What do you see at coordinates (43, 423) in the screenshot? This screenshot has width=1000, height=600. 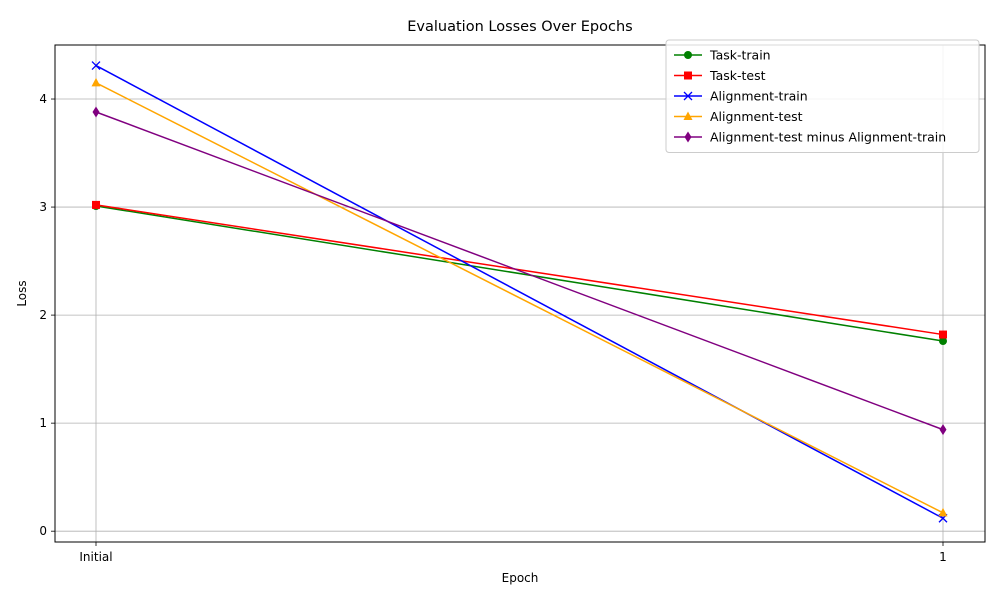 I see `y-tick-label: 1` at bounding box center [43, 423].